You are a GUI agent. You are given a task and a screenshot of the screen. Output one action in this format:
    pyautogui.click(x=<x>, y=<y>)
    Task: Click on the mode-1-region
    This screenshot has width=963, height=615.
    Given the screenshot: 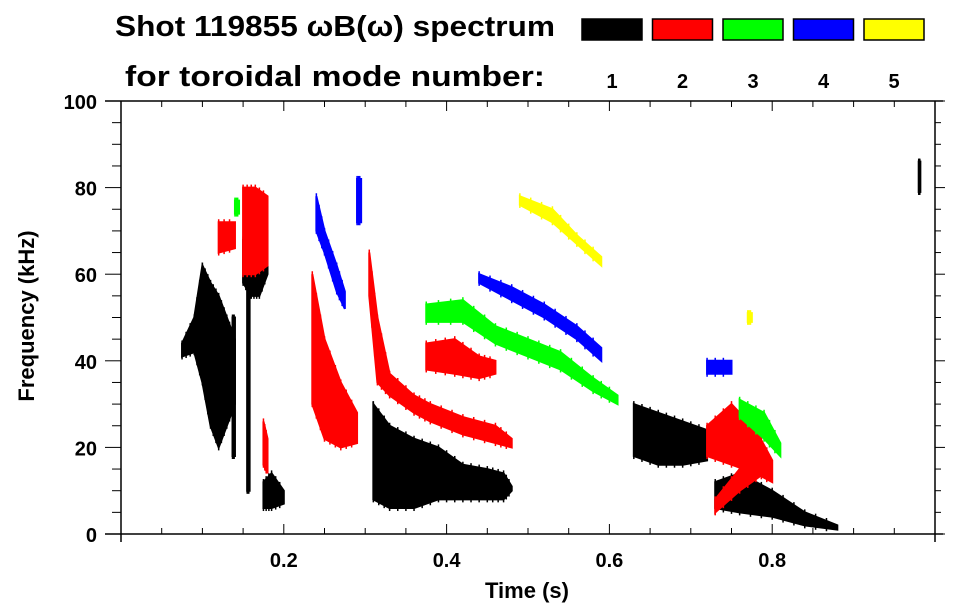 What is the action you would take?
    pyautogui.click(x=670, y=434)
    